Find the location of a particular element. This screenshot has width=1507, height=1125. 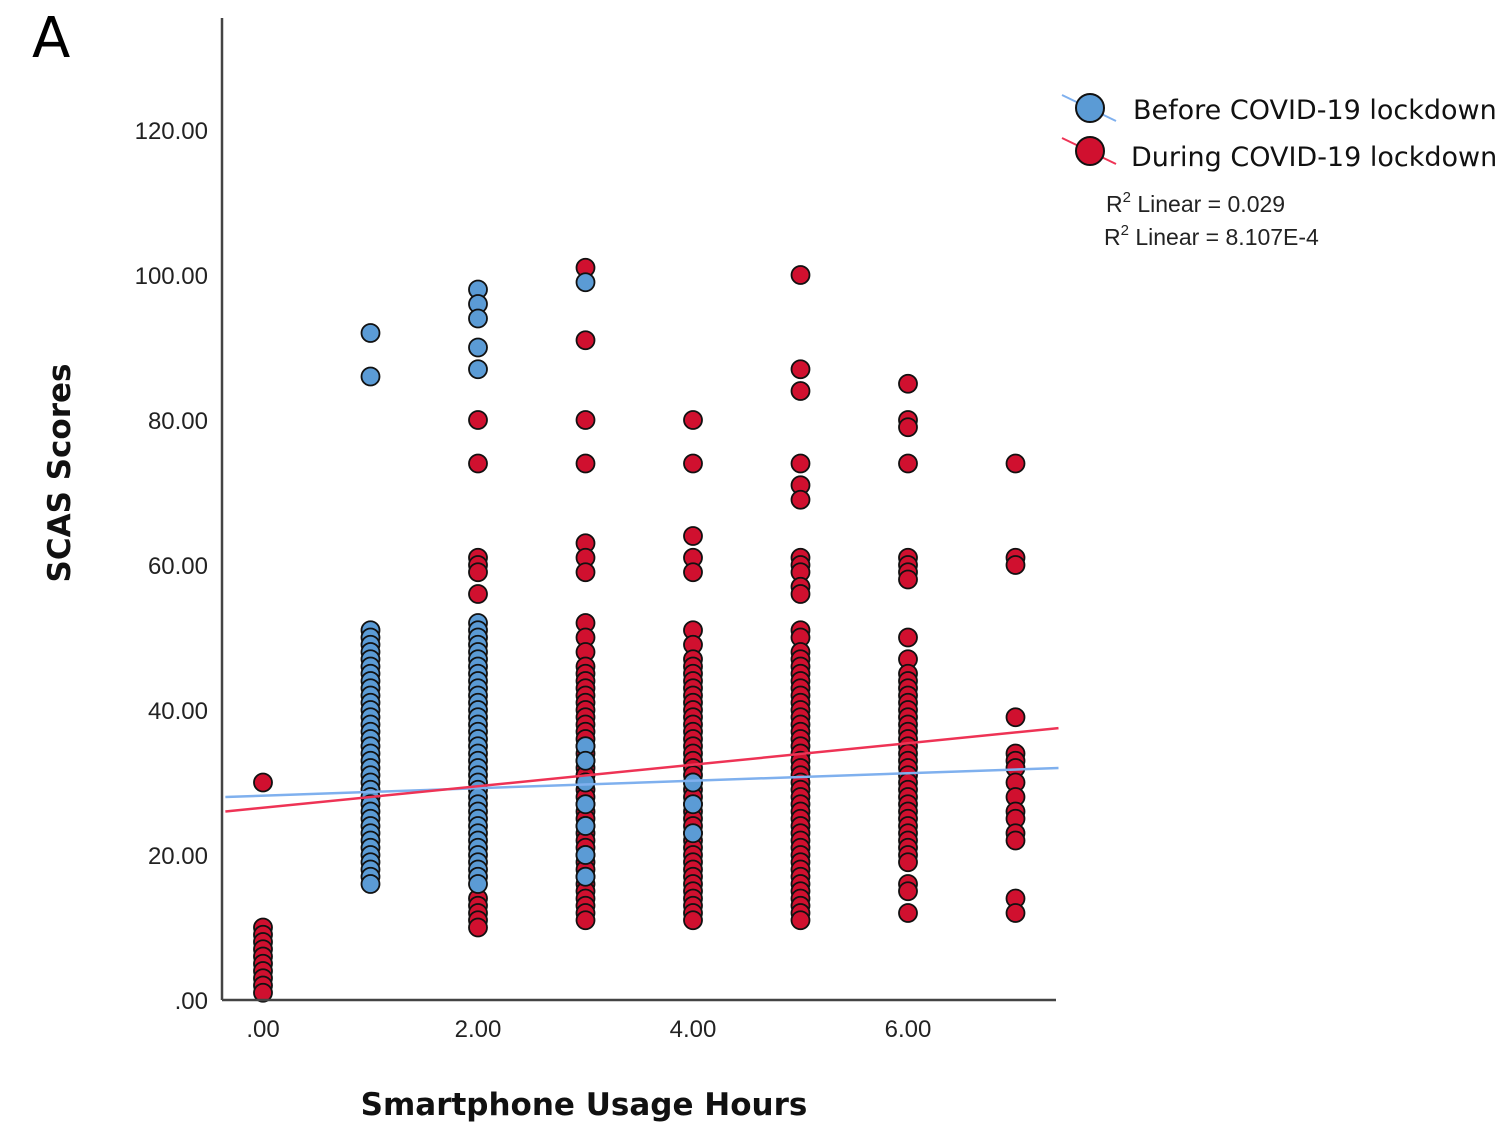

y-tick-label: 40.00 is located at coordinates (178, 711).